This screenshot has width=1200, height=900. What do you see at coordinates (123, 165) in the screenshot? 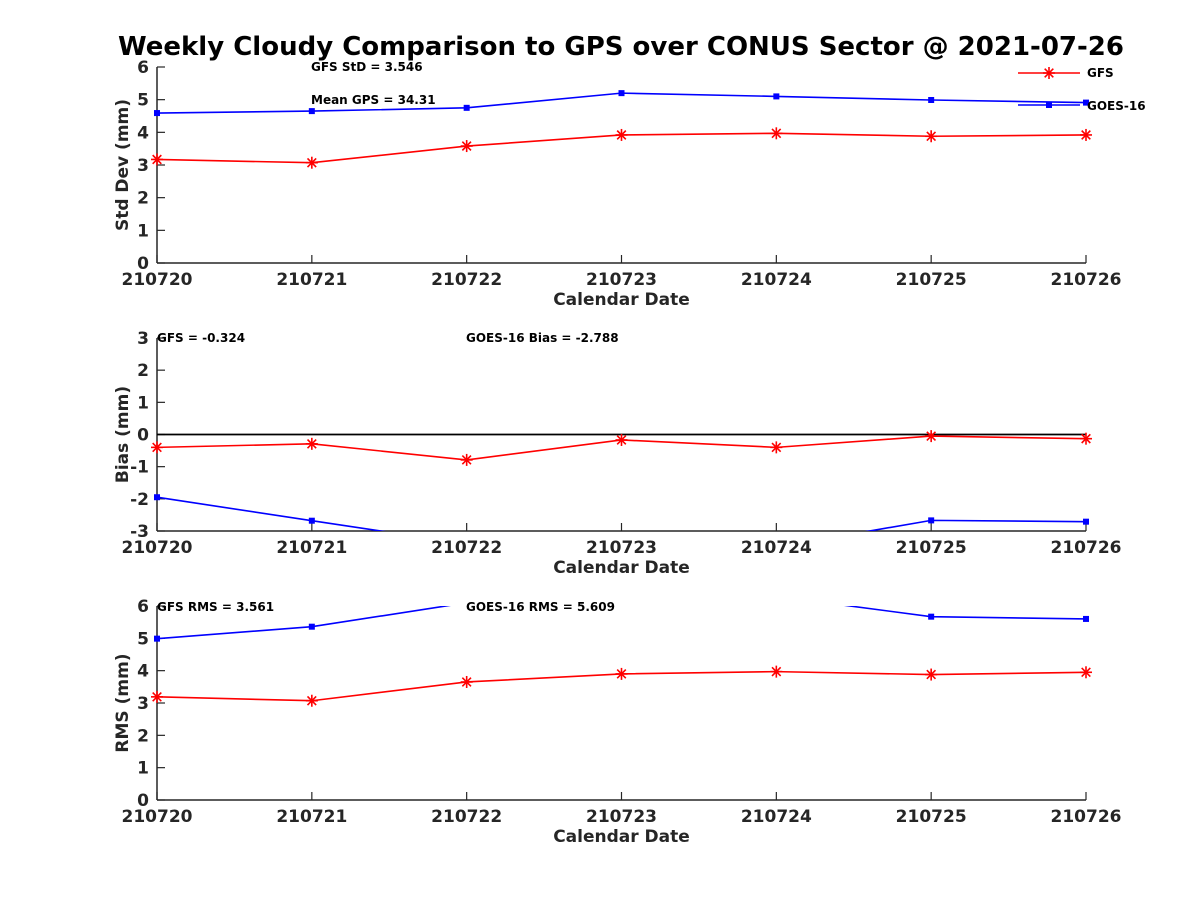
I see `y-axis-label: Std Dev (mm)` at bounding box center [123, 165].